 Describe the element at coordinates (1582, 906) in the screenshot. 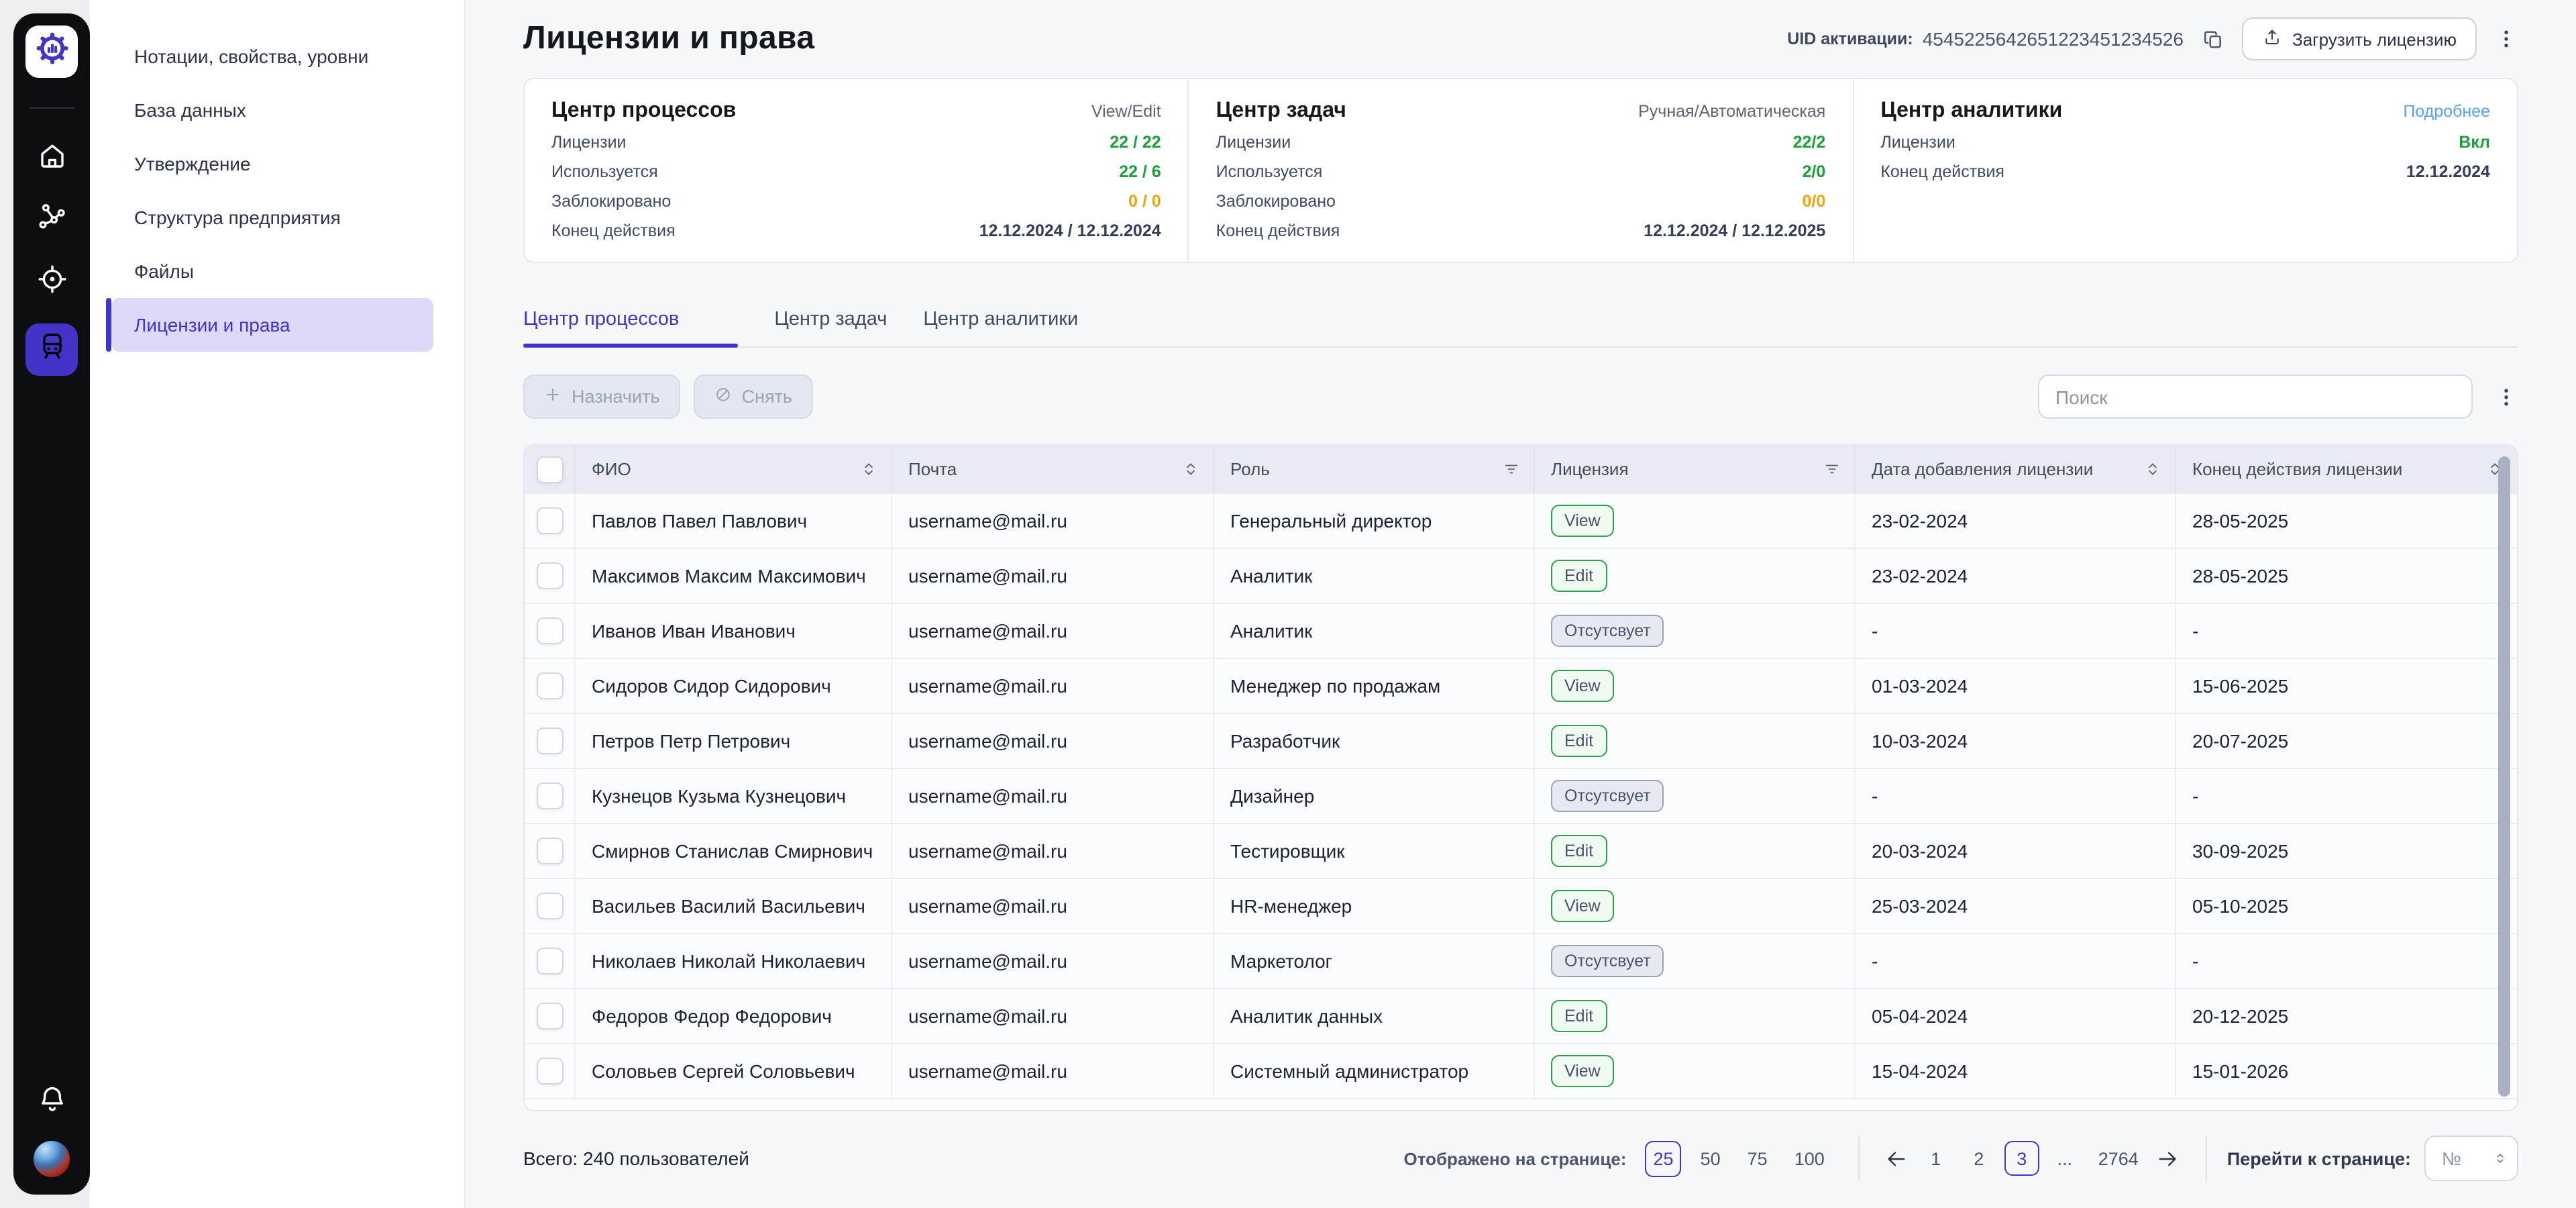

I see `license-badge: View` at that location.